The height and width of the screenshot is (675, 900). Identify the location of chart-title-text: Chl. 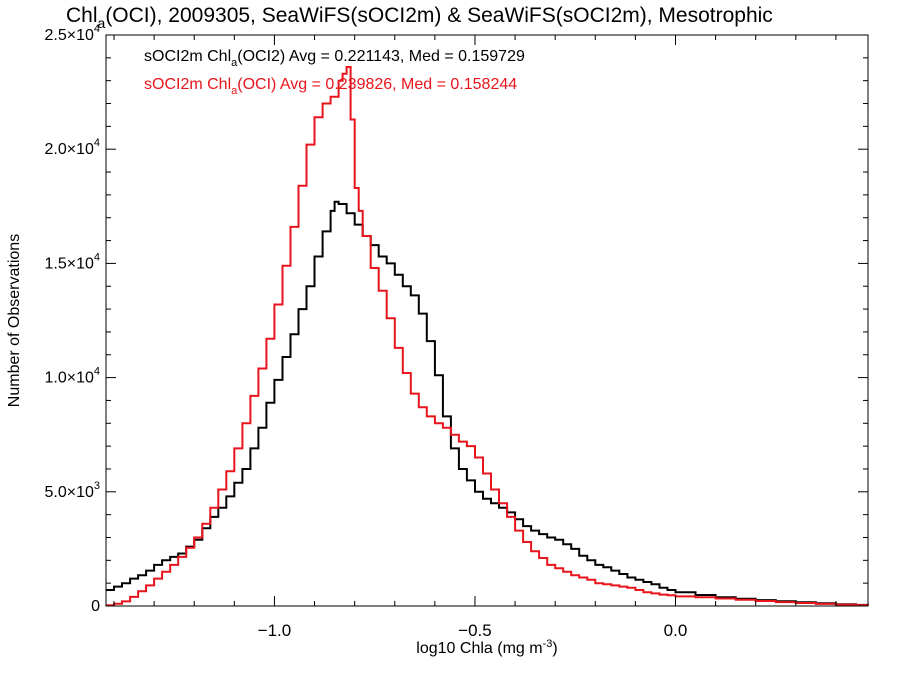
(82, 15).